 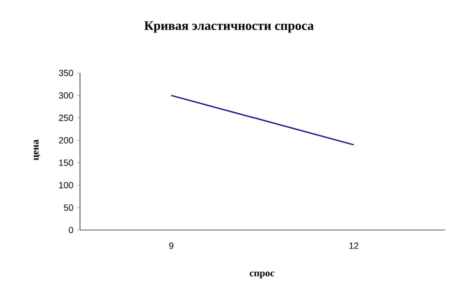 What do you see at coordinates (171, 245) in the screenshot?
I see `x-tick-label: 9` at bounding box center [171, 245].